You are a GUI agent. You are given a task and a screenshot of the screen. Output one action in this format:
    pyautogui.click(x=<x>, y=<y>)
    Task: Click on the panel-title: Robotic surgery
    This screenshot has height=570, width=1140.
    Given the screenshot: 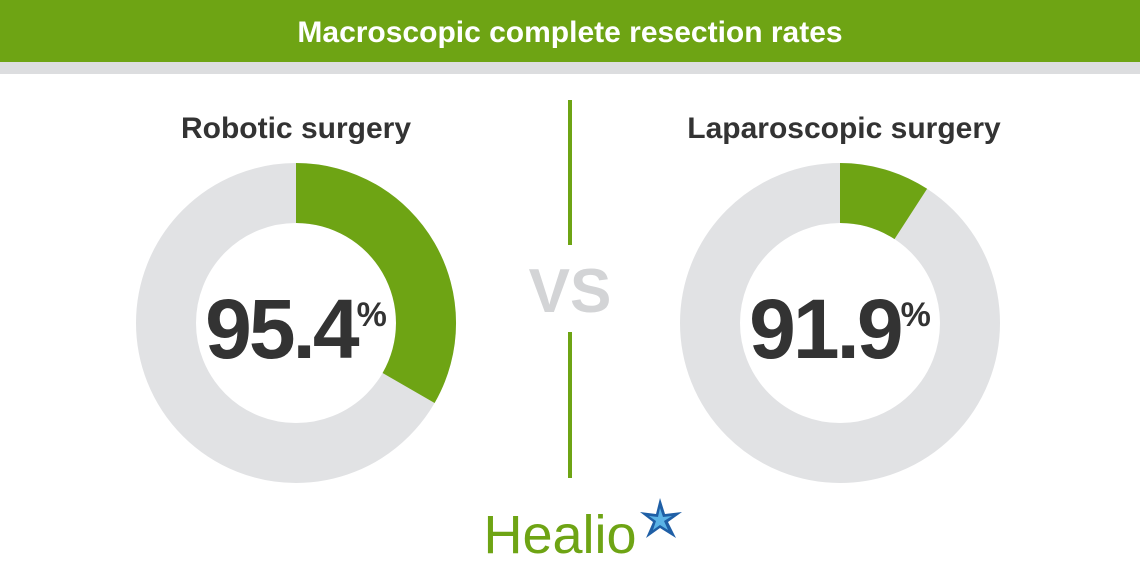 What is the action you would take?
    pyautogui.click(x=296, y=128)
    